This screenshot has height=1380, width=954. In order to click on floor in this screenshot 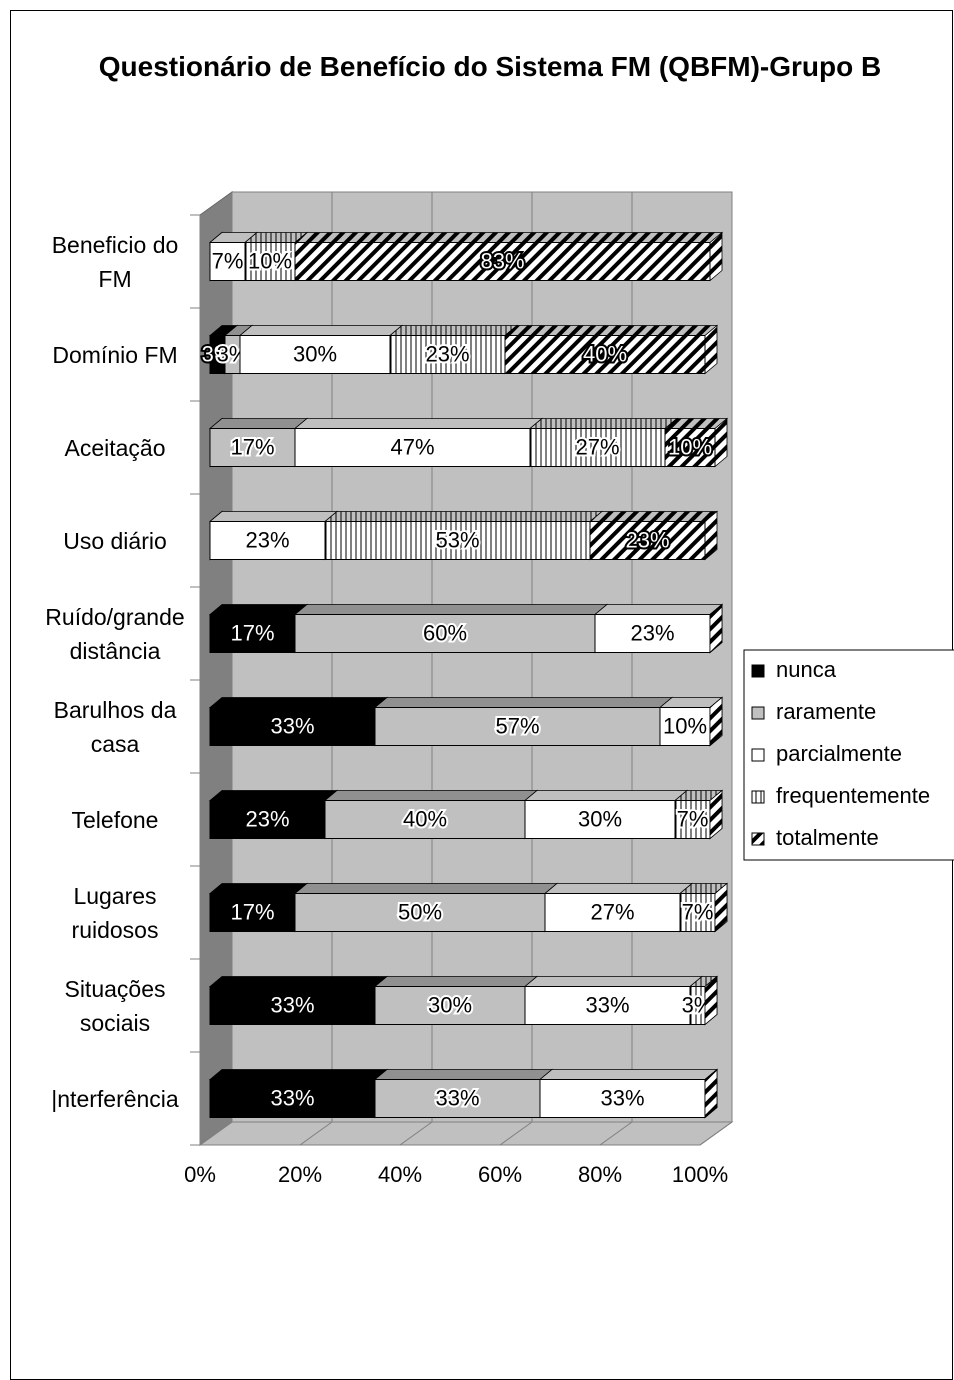, I will do `click(466, 1133)`.